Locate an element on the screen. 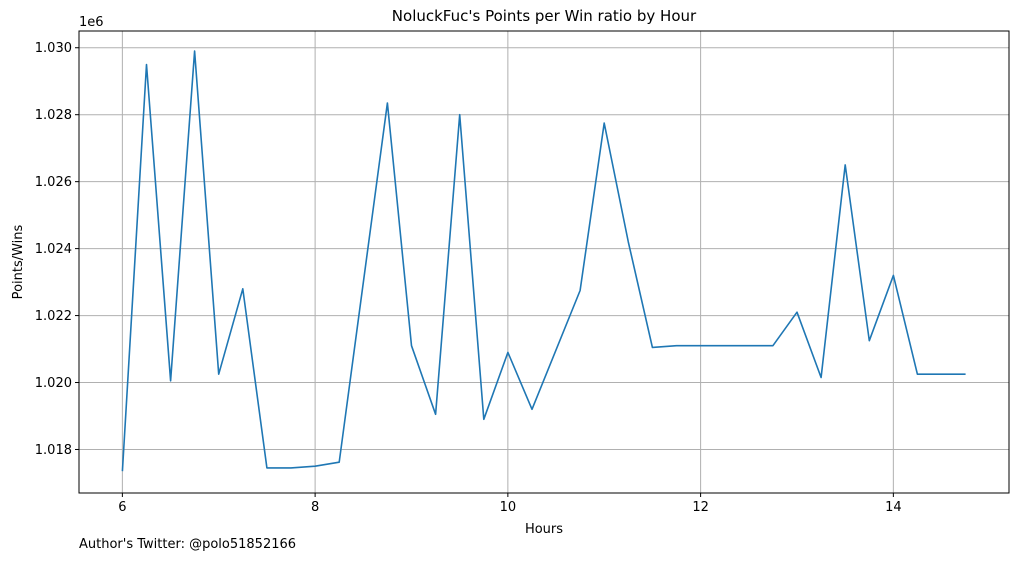  y-tick-label: 1.018 is located at coordinates (53, 450).